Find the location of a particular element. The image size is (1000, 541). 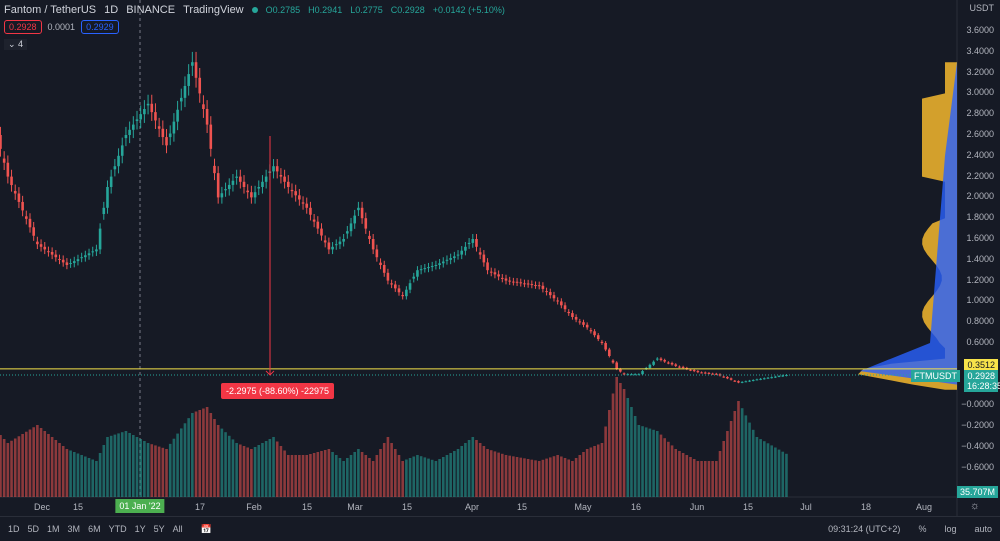

indicators-toggle: ⌄ 4 is located at coordinates (16, 44).